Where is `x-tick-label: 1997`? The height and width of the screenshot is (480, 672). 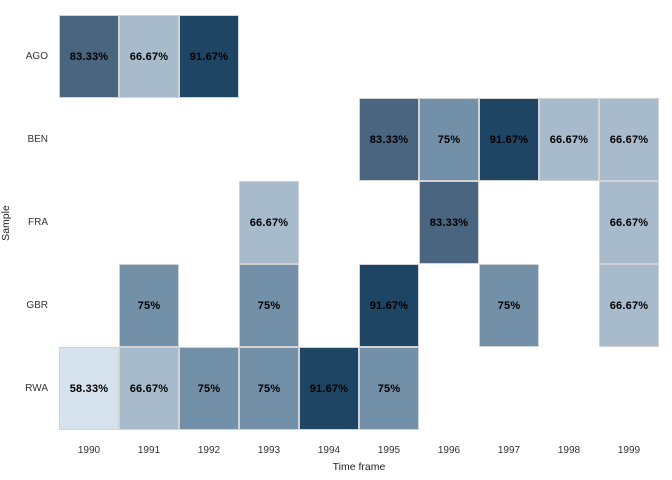
x-tick-label: 1997 is located at coordinates (509, 450).